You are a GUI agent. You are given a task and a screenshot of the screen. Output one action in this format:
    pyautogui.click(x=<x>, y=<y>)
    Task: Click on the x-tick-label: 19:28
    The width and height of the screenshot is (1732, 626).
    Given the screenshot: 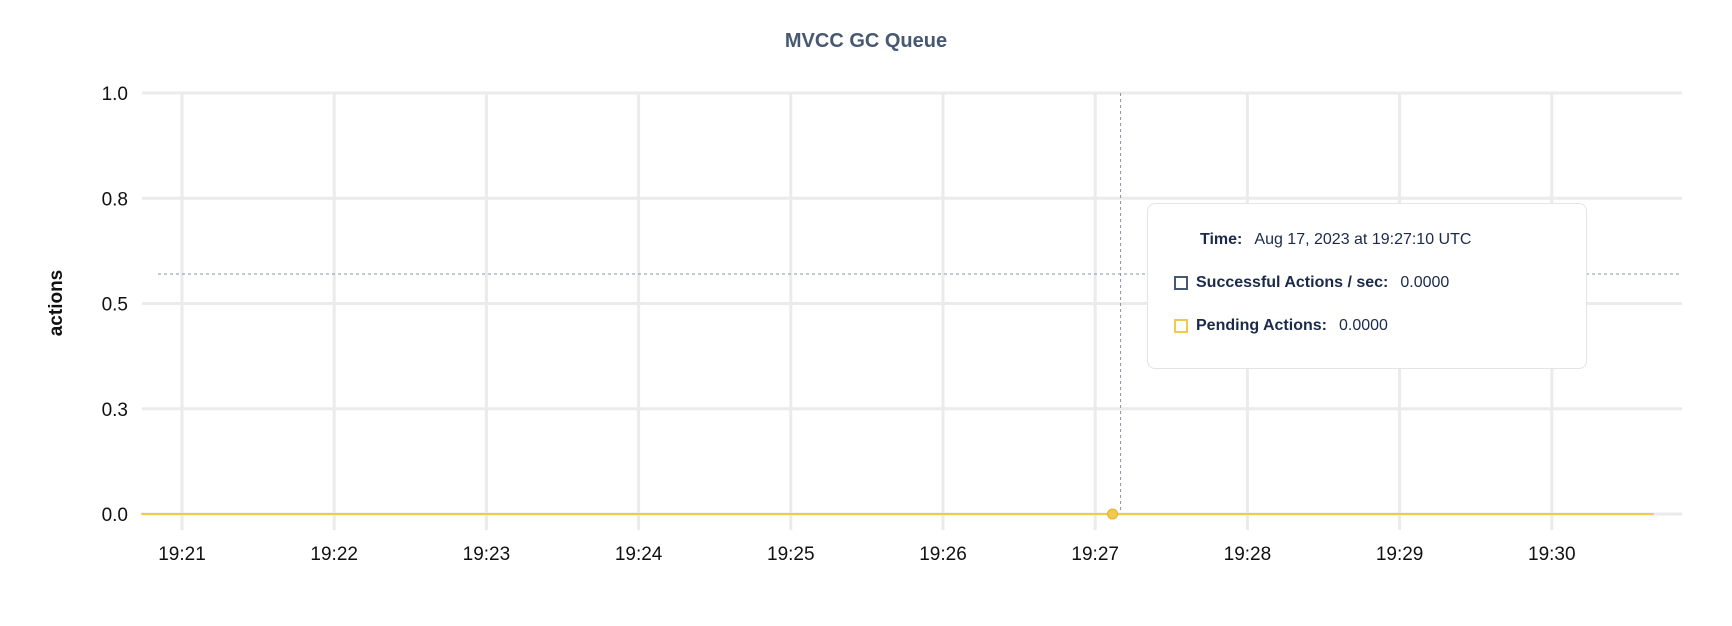 What is the action you would take?
    pyautogui.click(x=1248, y=554)
    